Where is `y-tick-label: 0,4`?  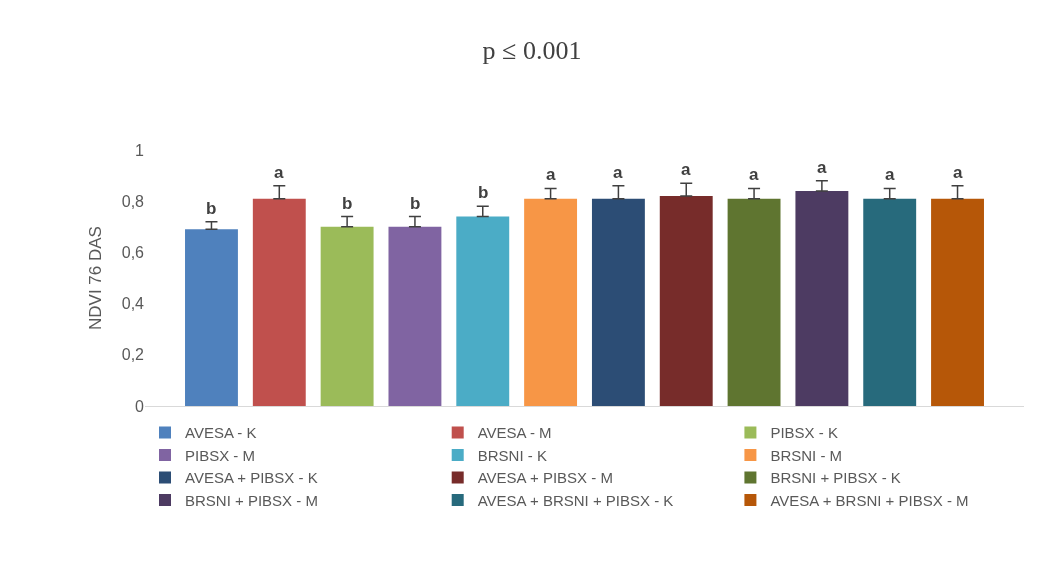
y-tick-label: 0,4 is located at coordinates (133, 304).